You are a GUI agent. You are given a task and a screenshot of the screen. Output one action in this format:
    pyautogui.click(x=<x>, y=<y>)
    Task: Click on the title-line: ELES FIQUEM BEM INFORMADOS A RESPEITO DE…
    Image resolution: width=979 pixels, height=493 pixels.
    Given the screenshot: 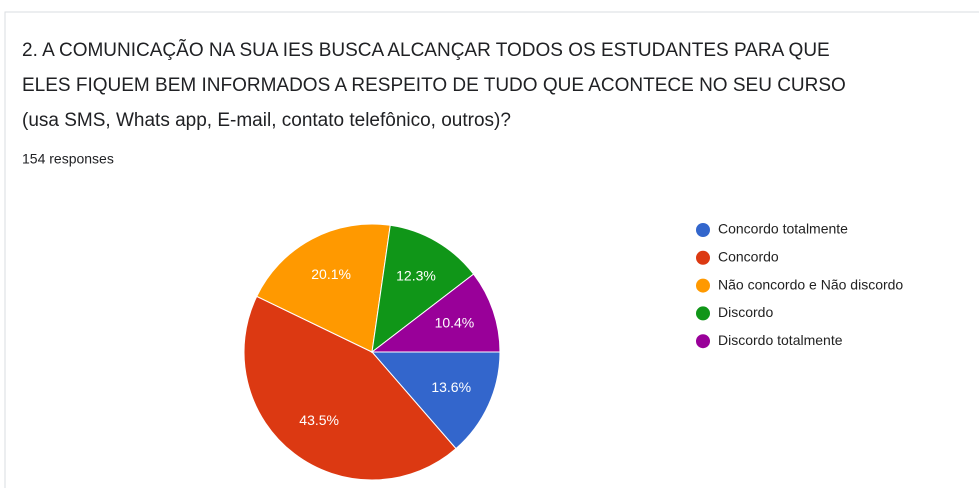 What is the action you would take?
    pyautogui.click(x=434, y=85)
    